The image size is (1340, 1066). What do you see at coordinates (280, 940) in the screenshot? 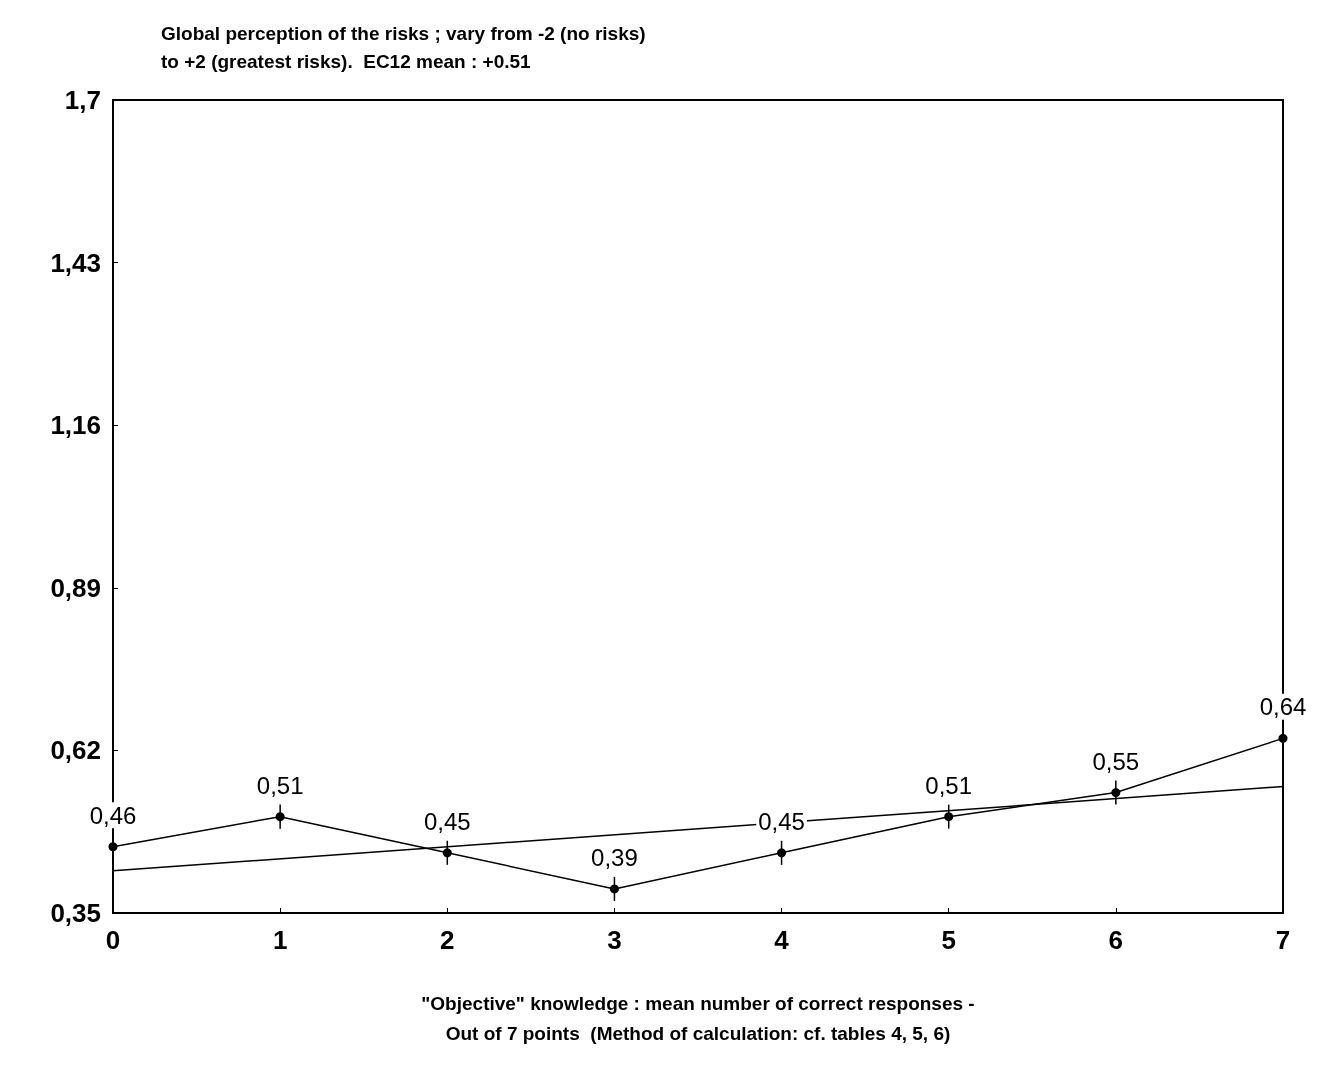
I see `x-tick-label: 1` at bounding box center [280, 940].